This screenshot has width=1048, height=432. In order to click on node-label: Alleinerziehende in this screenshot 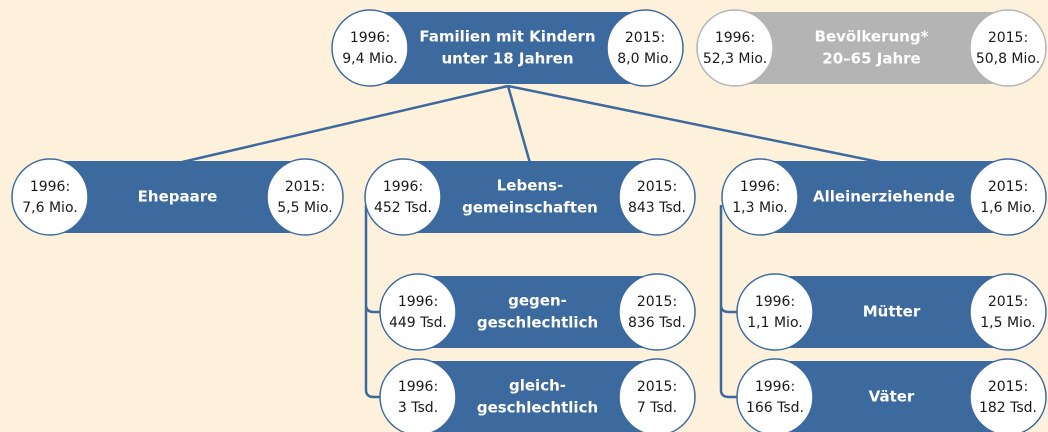, I will do `click(884, 197)`.